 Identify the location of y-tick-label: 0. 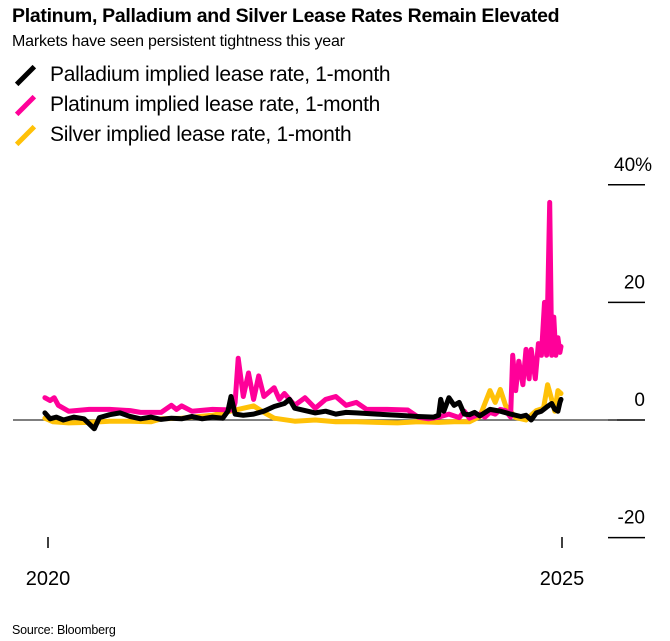
(639, 400).